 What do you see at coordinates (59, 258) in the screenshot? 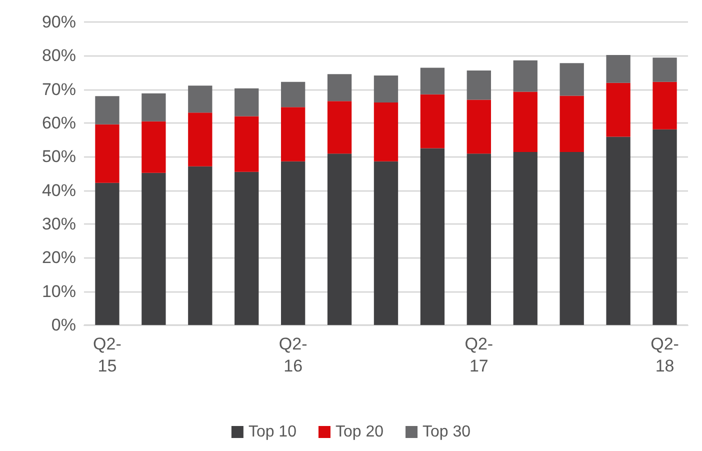
I see `y-tick-label: 20%` at bounding box center [59, 258].